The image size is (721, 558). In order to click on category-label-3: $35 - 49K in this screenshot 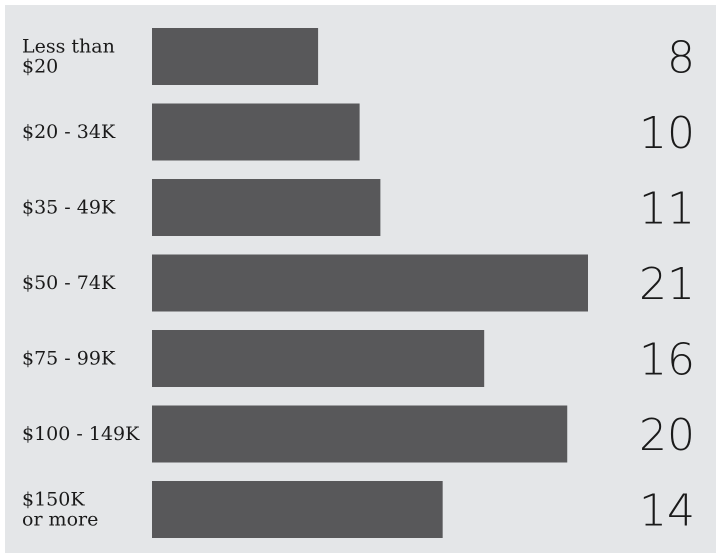, I will do `click(69, 208)`.